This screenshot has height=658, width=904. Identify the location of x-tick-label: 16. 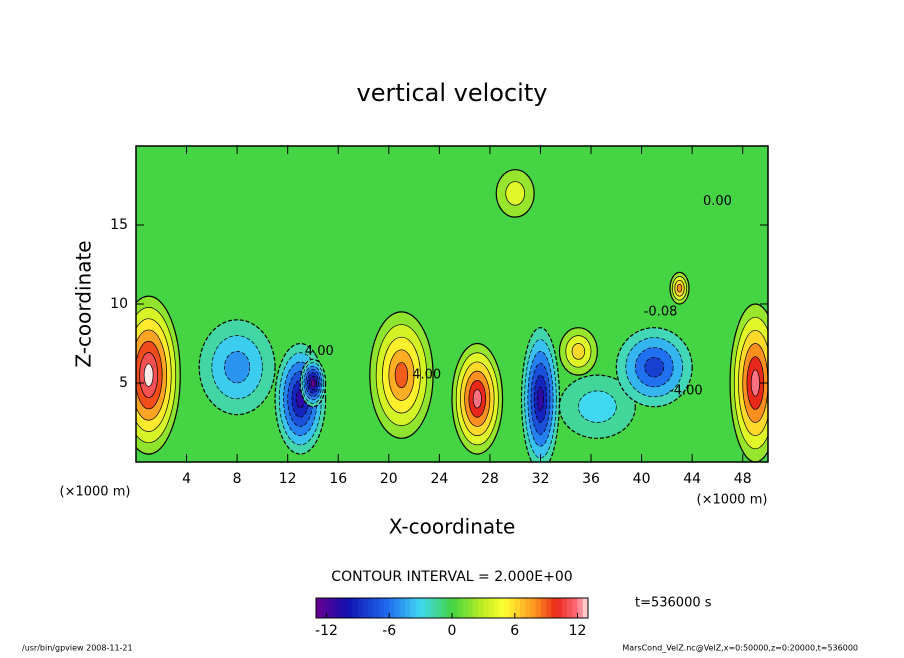
(338, 479).